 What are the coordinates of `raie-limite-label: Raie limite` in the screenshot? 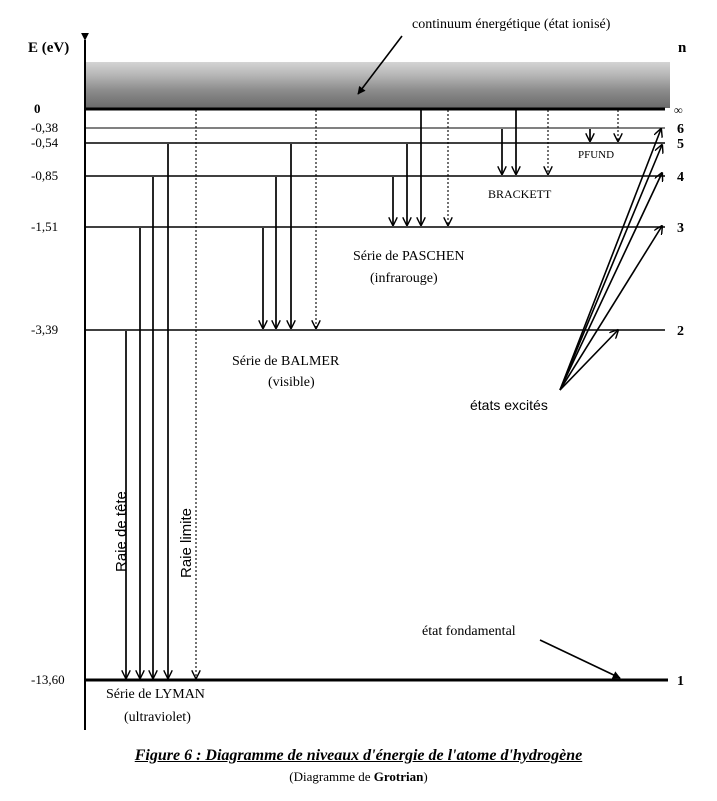 It's located at (186, 543).